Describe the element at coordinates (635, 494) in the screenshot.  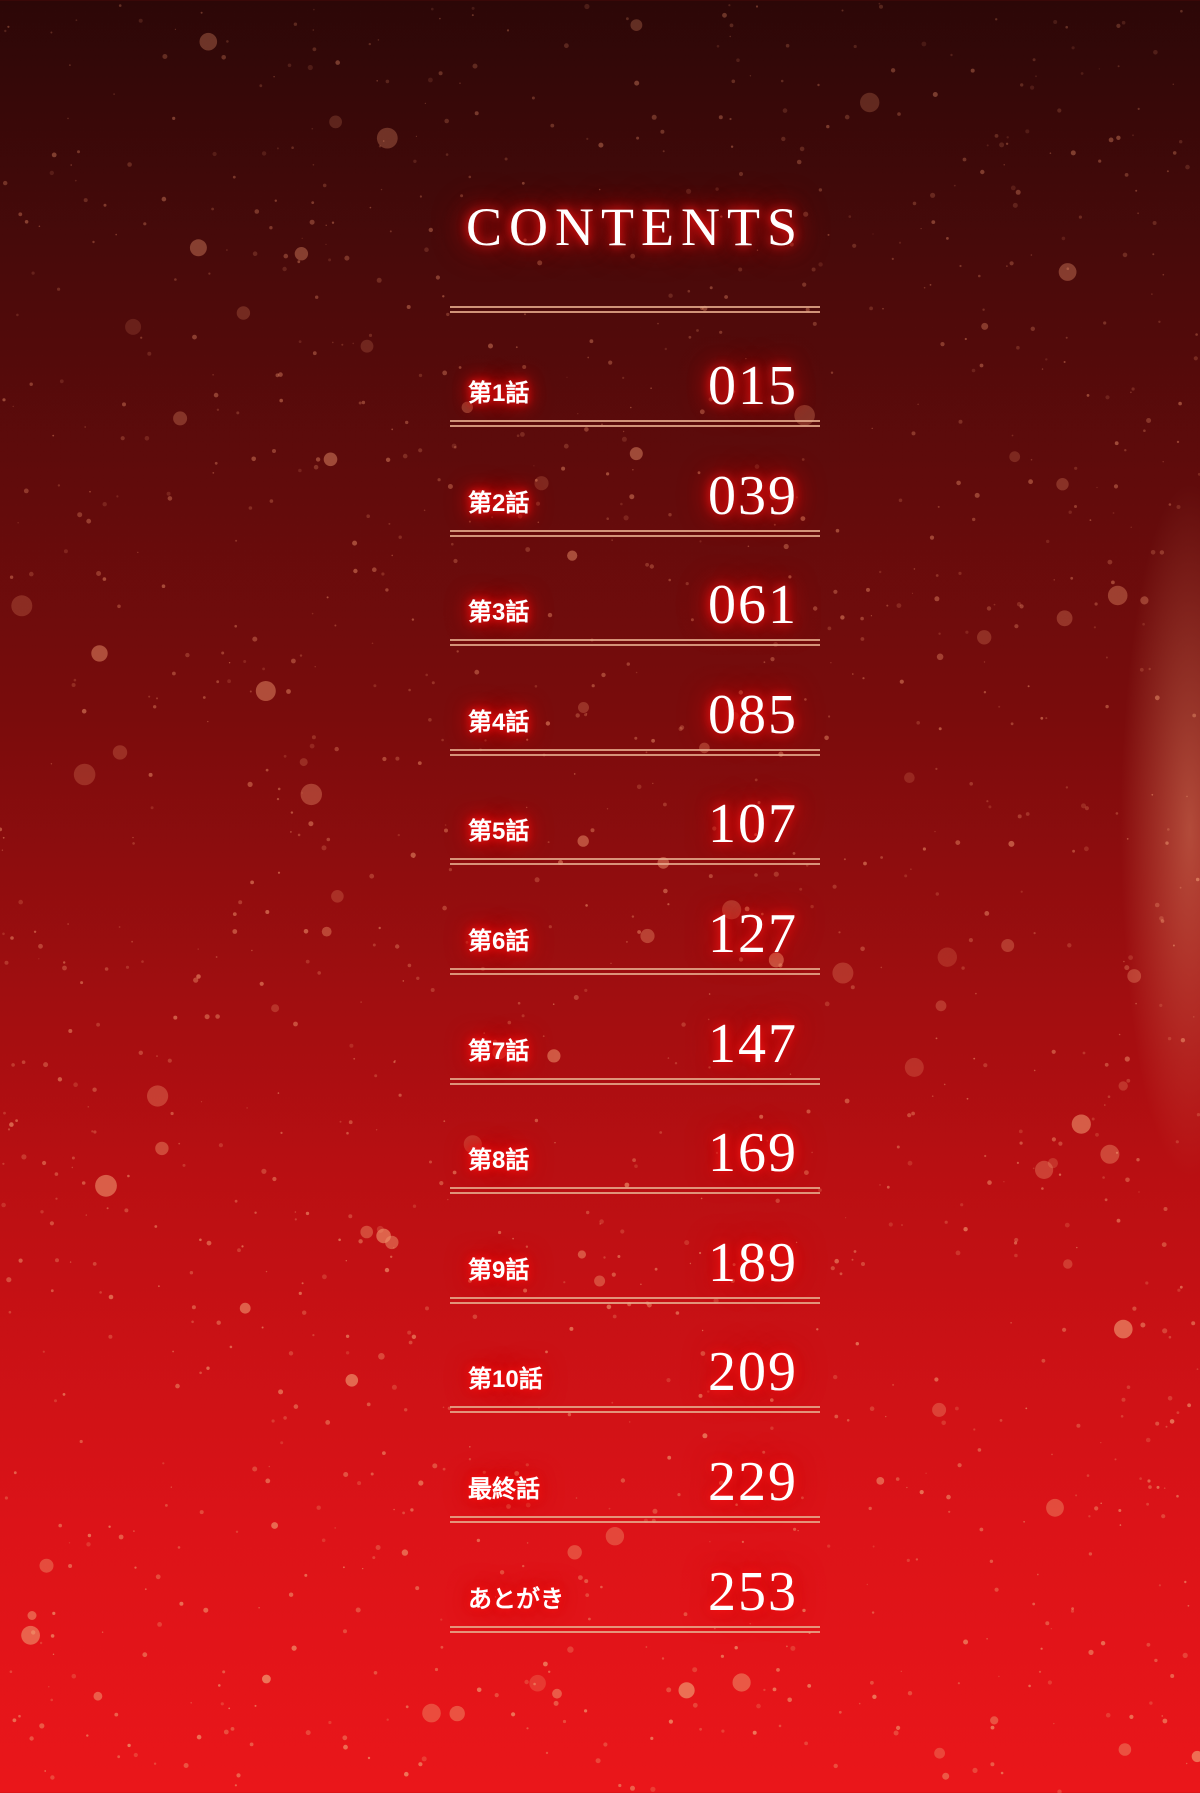
I see `toc-entry: 第2話 039` at that location.